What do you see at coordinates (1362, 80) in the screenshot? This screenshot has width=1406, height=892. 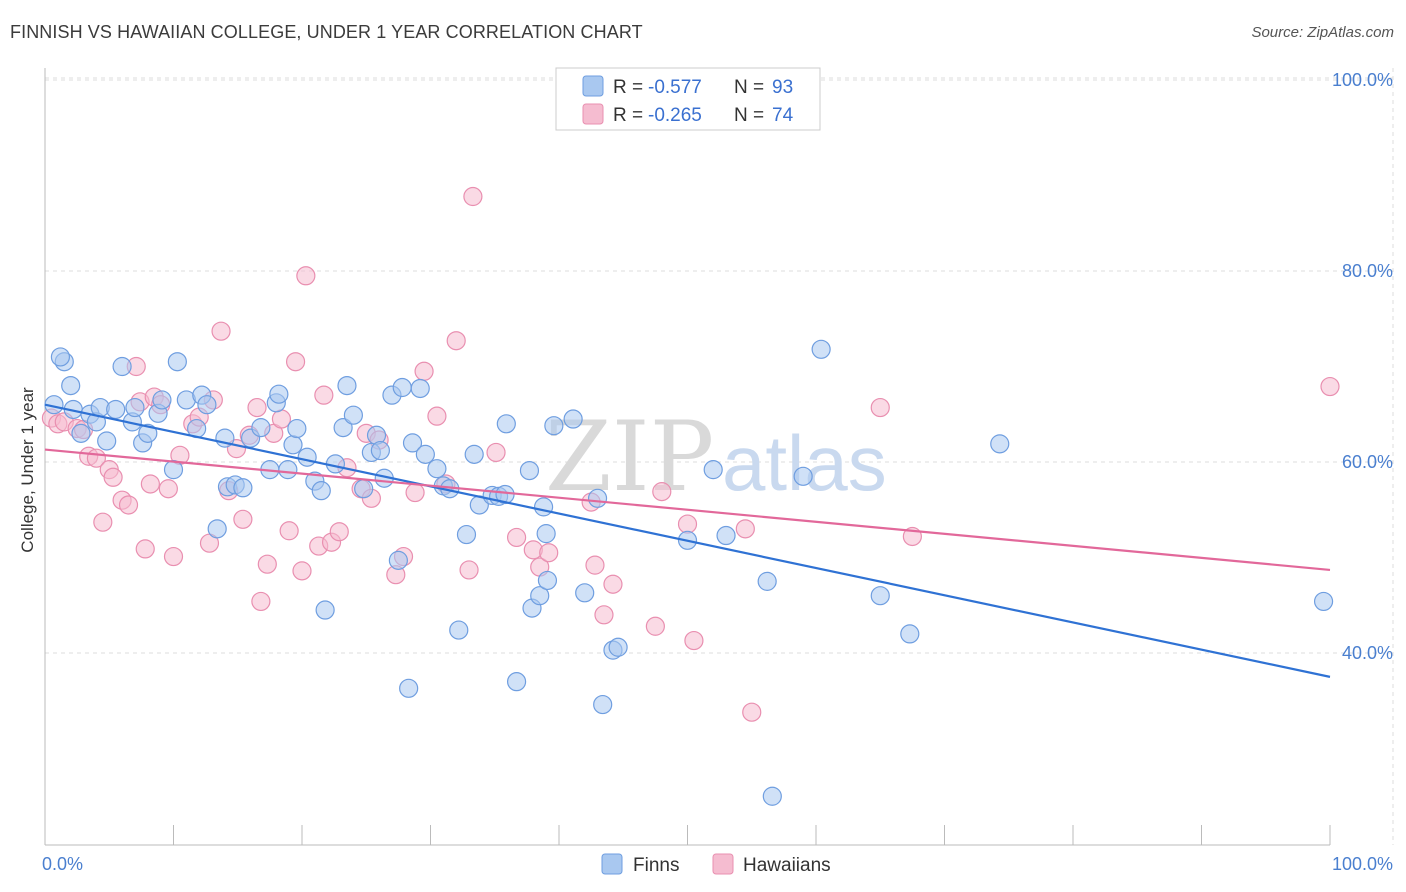 I see `y-tick-label-0: 100.0%` at bounding box center [1362, 80].